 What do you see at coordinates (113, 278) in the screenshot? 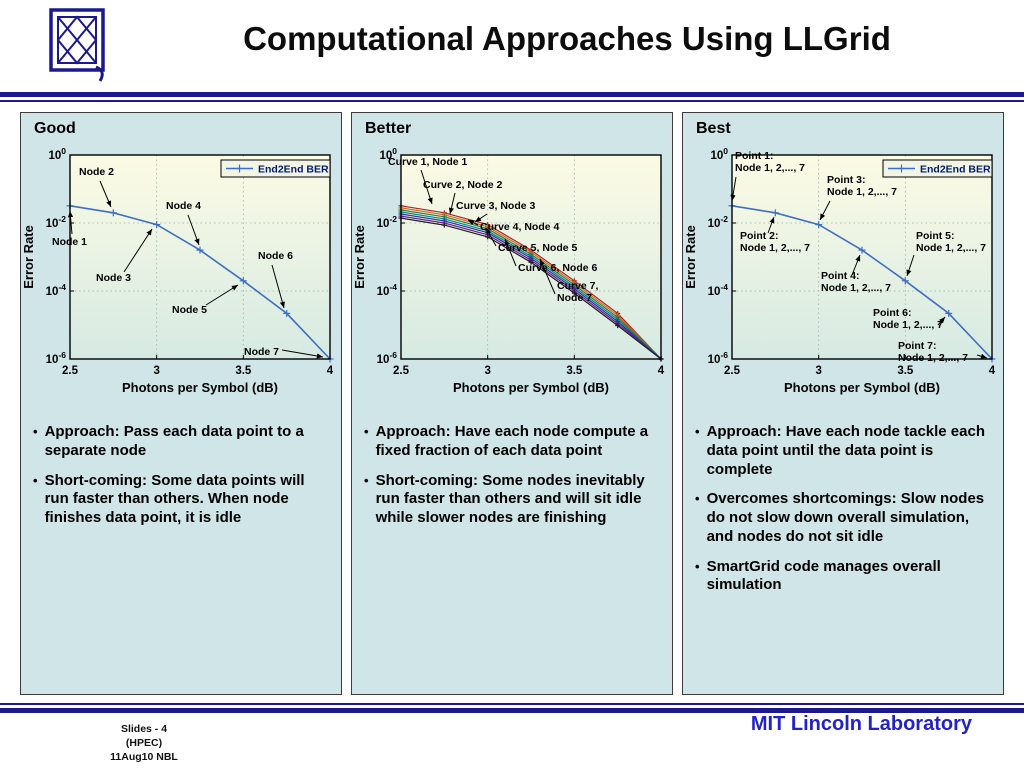
I see `svg-text: Node 3` at bounding box center [113, 278].